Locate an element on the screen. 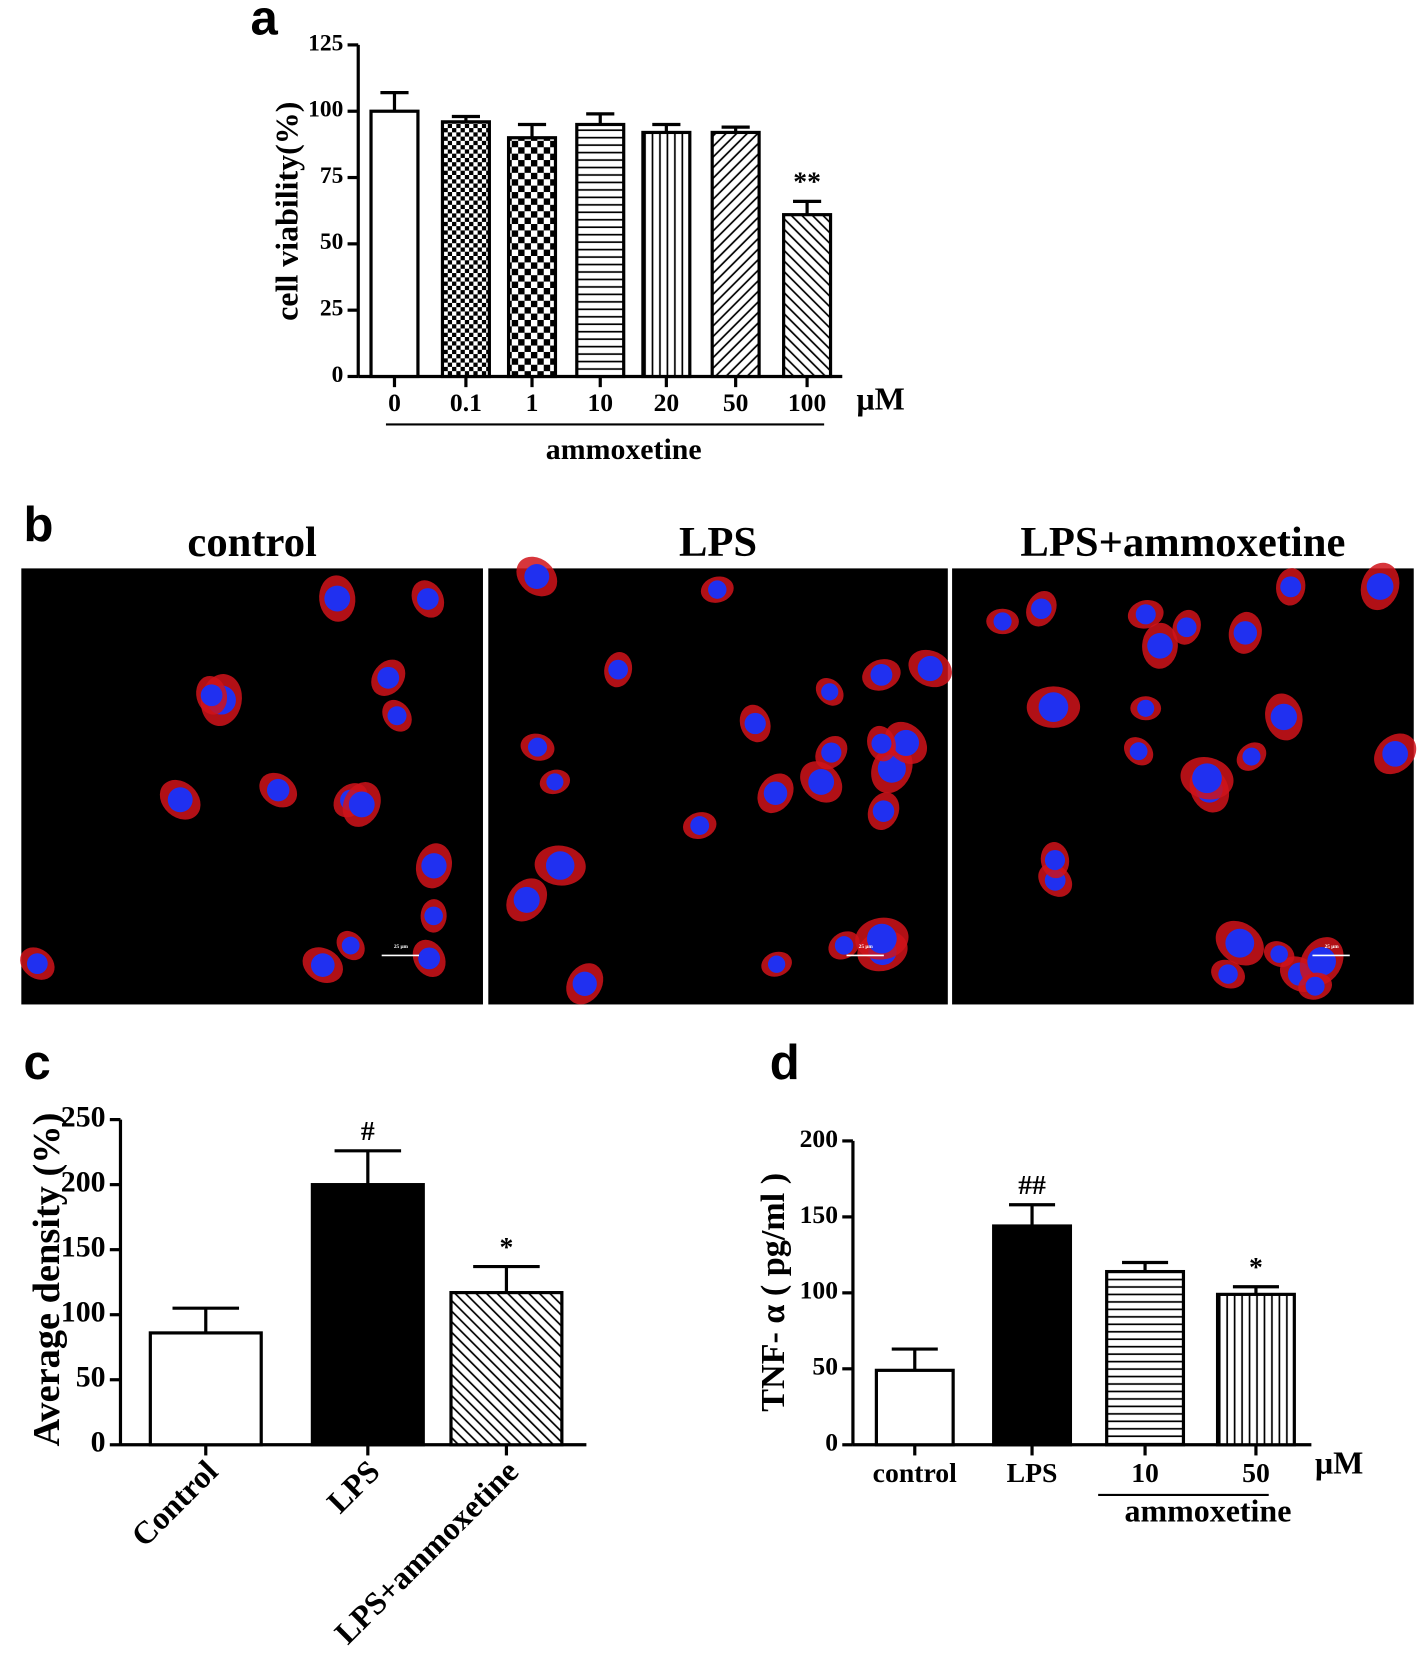  panel-label: a is located at coordinates (265, 22).